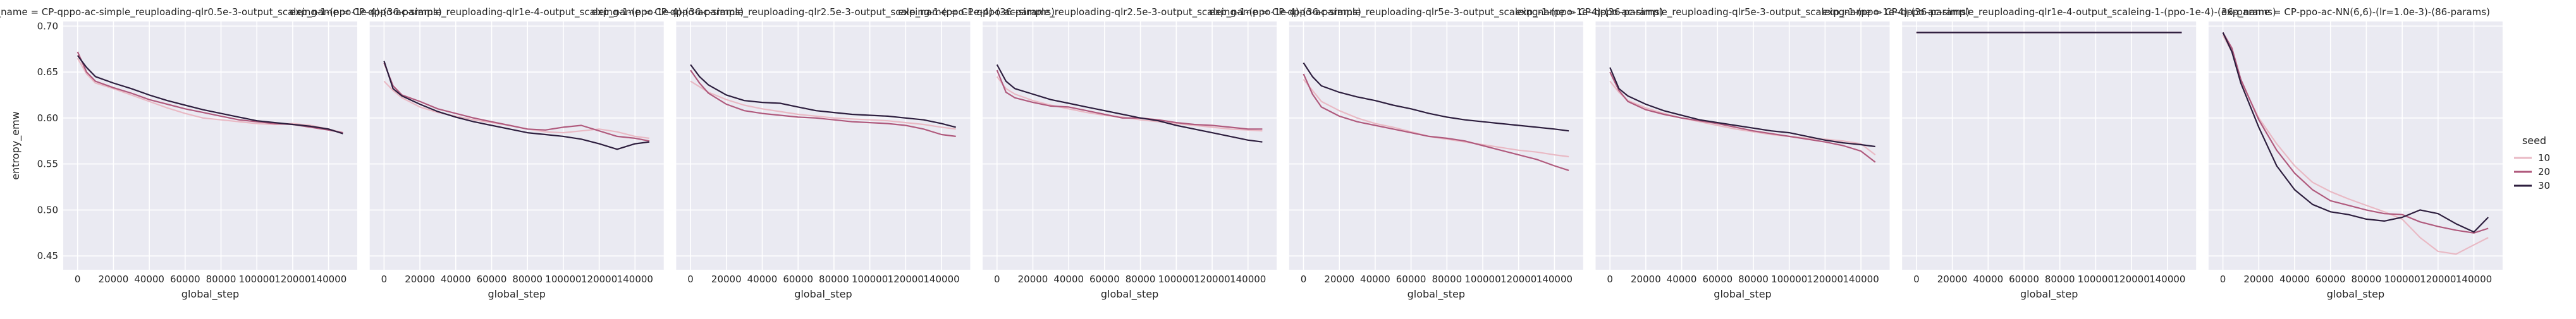  I want to click on y-tick-label: 0.50, so click(47, 209).